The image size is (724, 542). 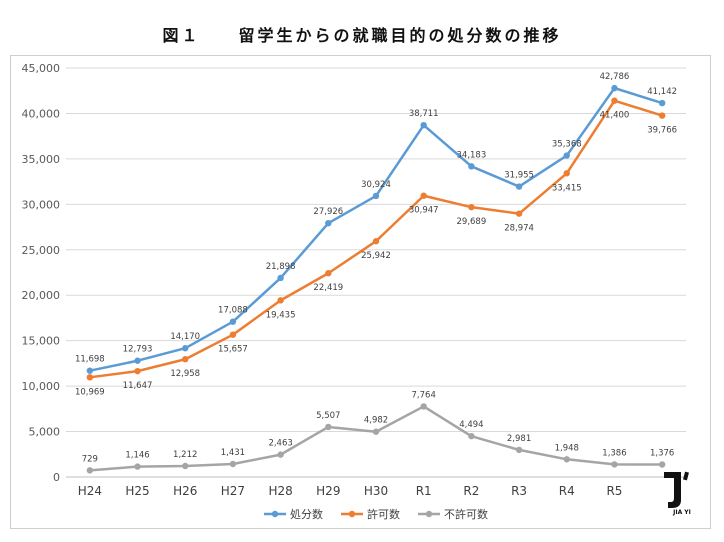 What do you see at coordinates (519, 229) in the screenshot?
I see `data-label: 28,974` at bounding box center [519, 229].